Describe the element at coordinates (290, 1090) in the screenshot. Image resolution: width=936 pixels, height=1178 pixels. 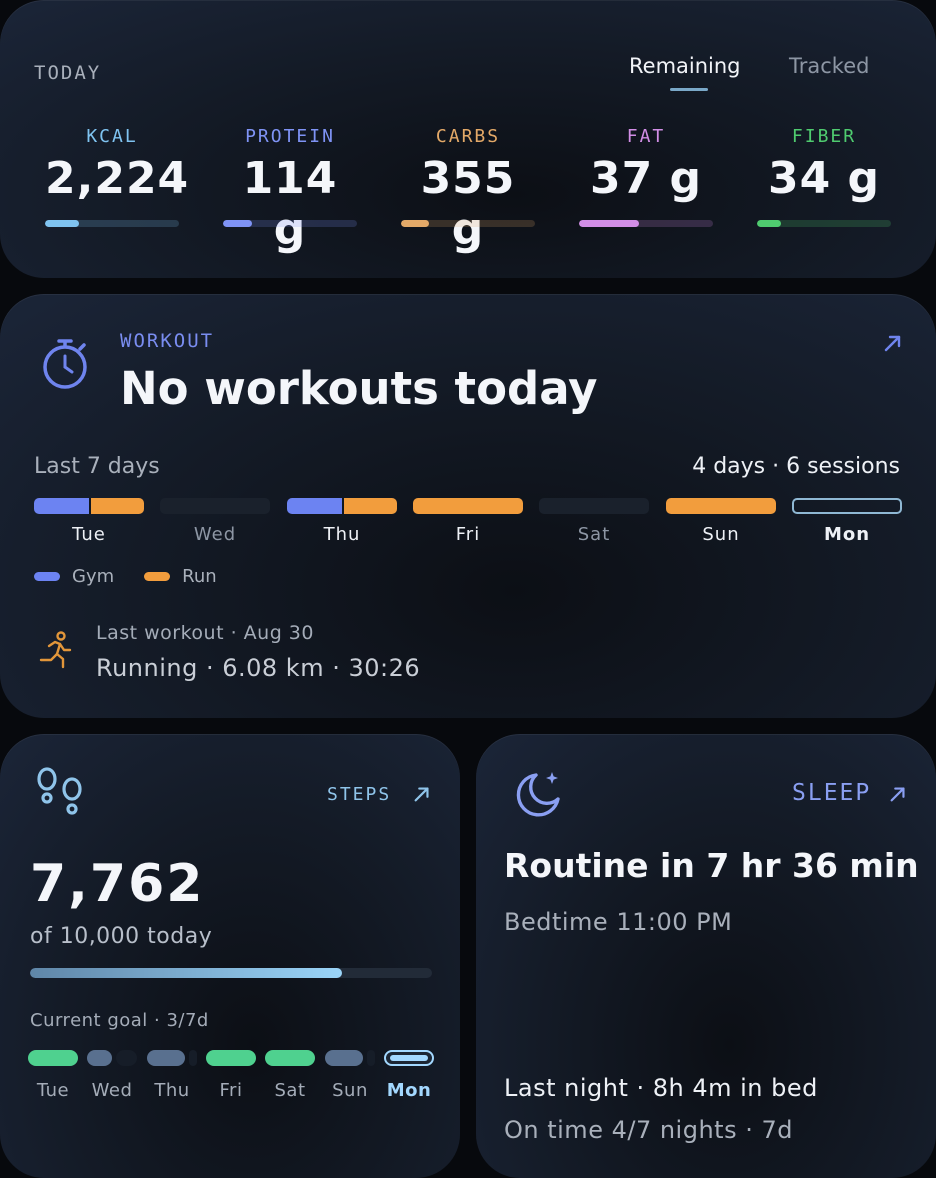
I see `goal-day-label: Sat` at that location.